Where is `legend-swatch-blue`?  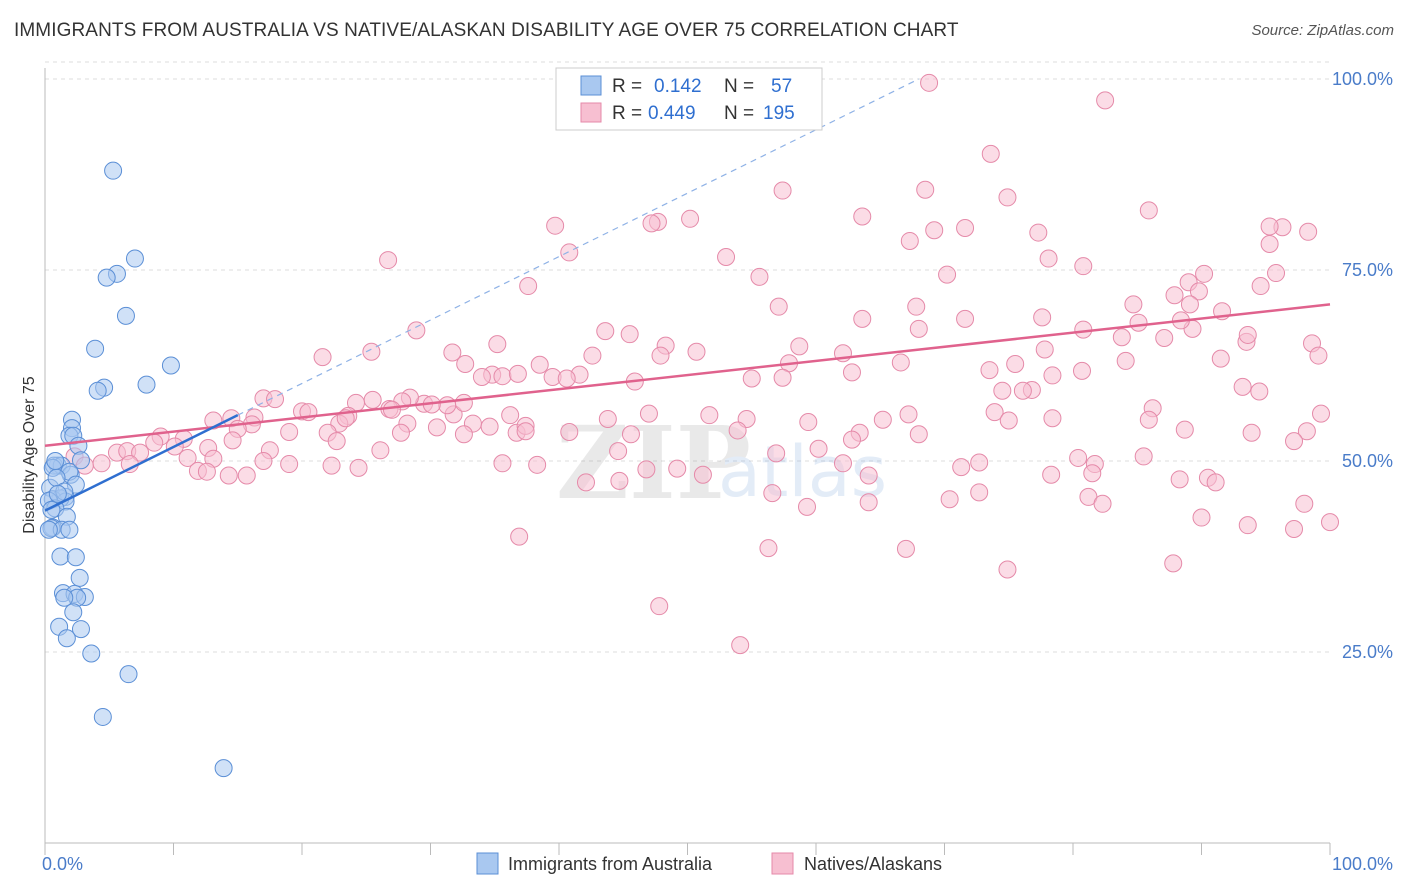 legend-swatch-blue is located at coordinates (591, 85).